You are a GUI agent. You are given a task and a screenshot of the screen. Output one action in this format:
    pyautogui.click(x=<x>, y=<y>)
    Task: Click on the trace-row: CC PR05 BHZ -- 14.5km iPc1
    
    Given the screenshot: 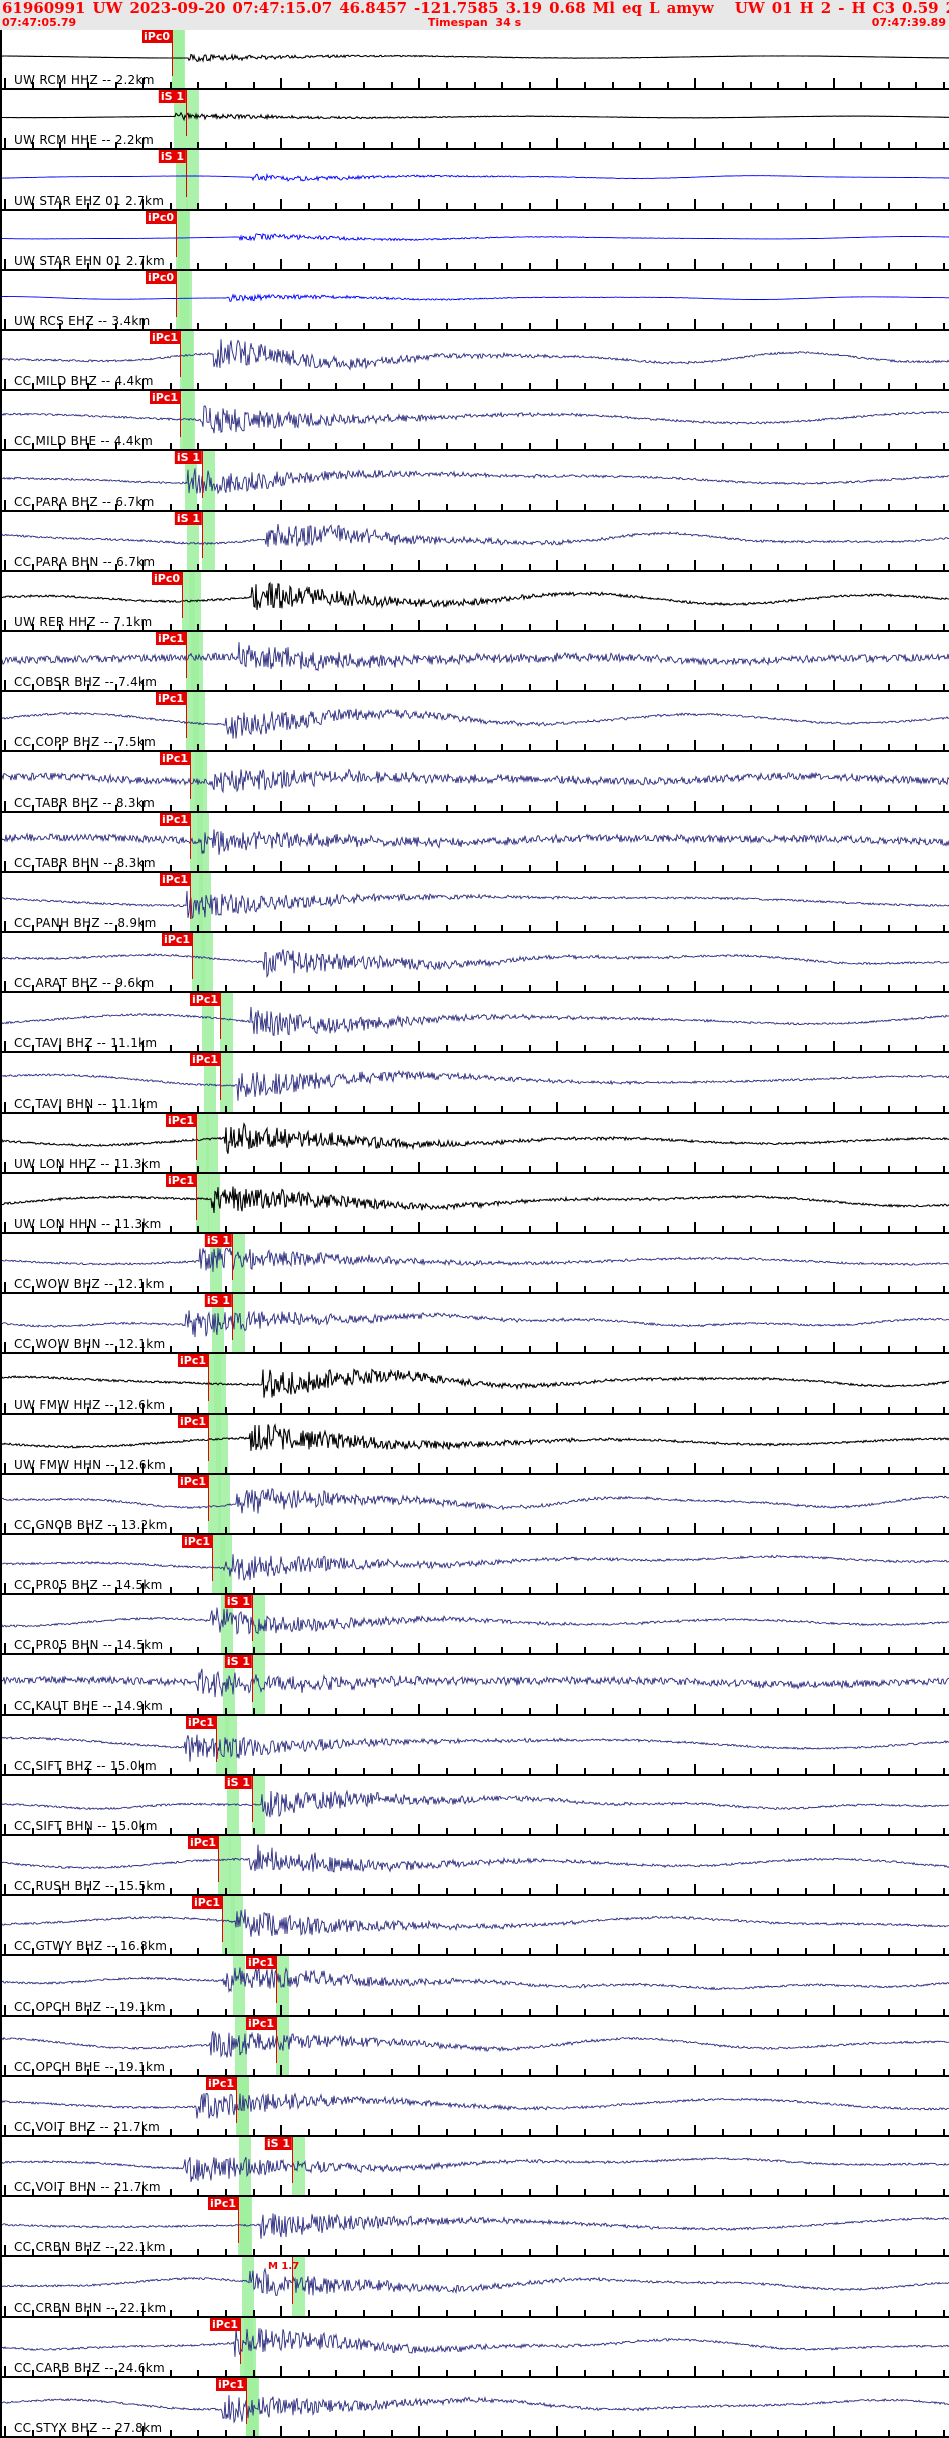 What is the action you would take?
    pyautogui.click(x=474, y=1565)
    